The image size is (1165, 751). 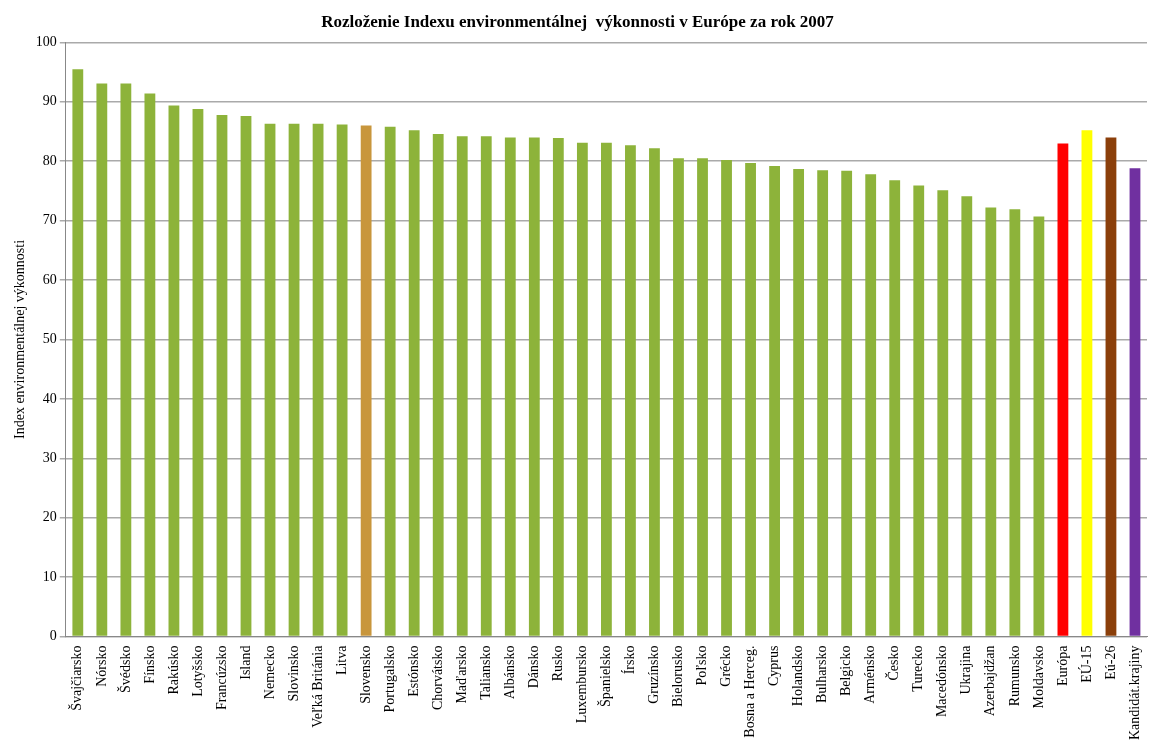 I want to click on x-tick-label: Nórsko, so click(x=101, y=666).